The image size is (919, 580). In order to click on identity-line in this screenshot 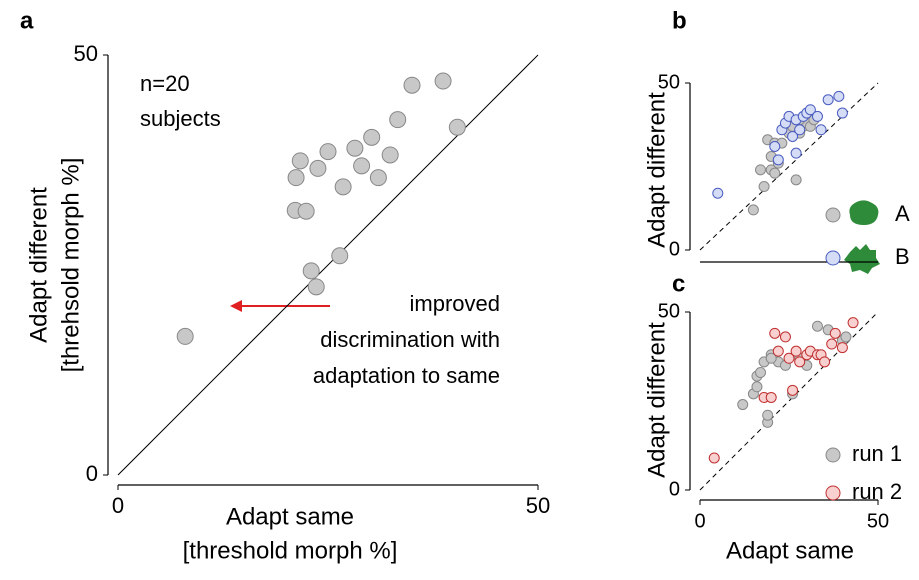, I will do `click(789, 166)`.